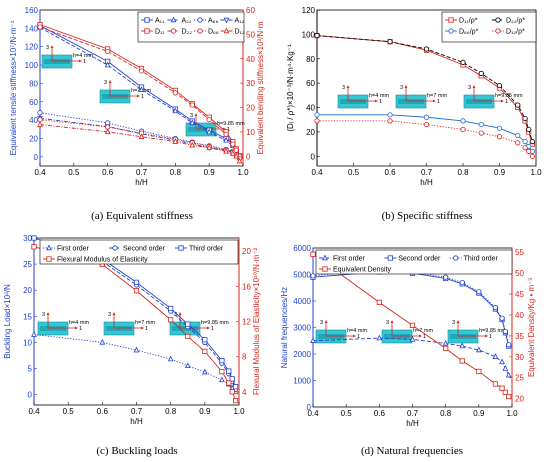  I want to click on legend: A₁₁ A₂₂ A₆₆ A₁₂ D₁₁ D₂₂ D₆₆ D₁₂, so click(191, 27).